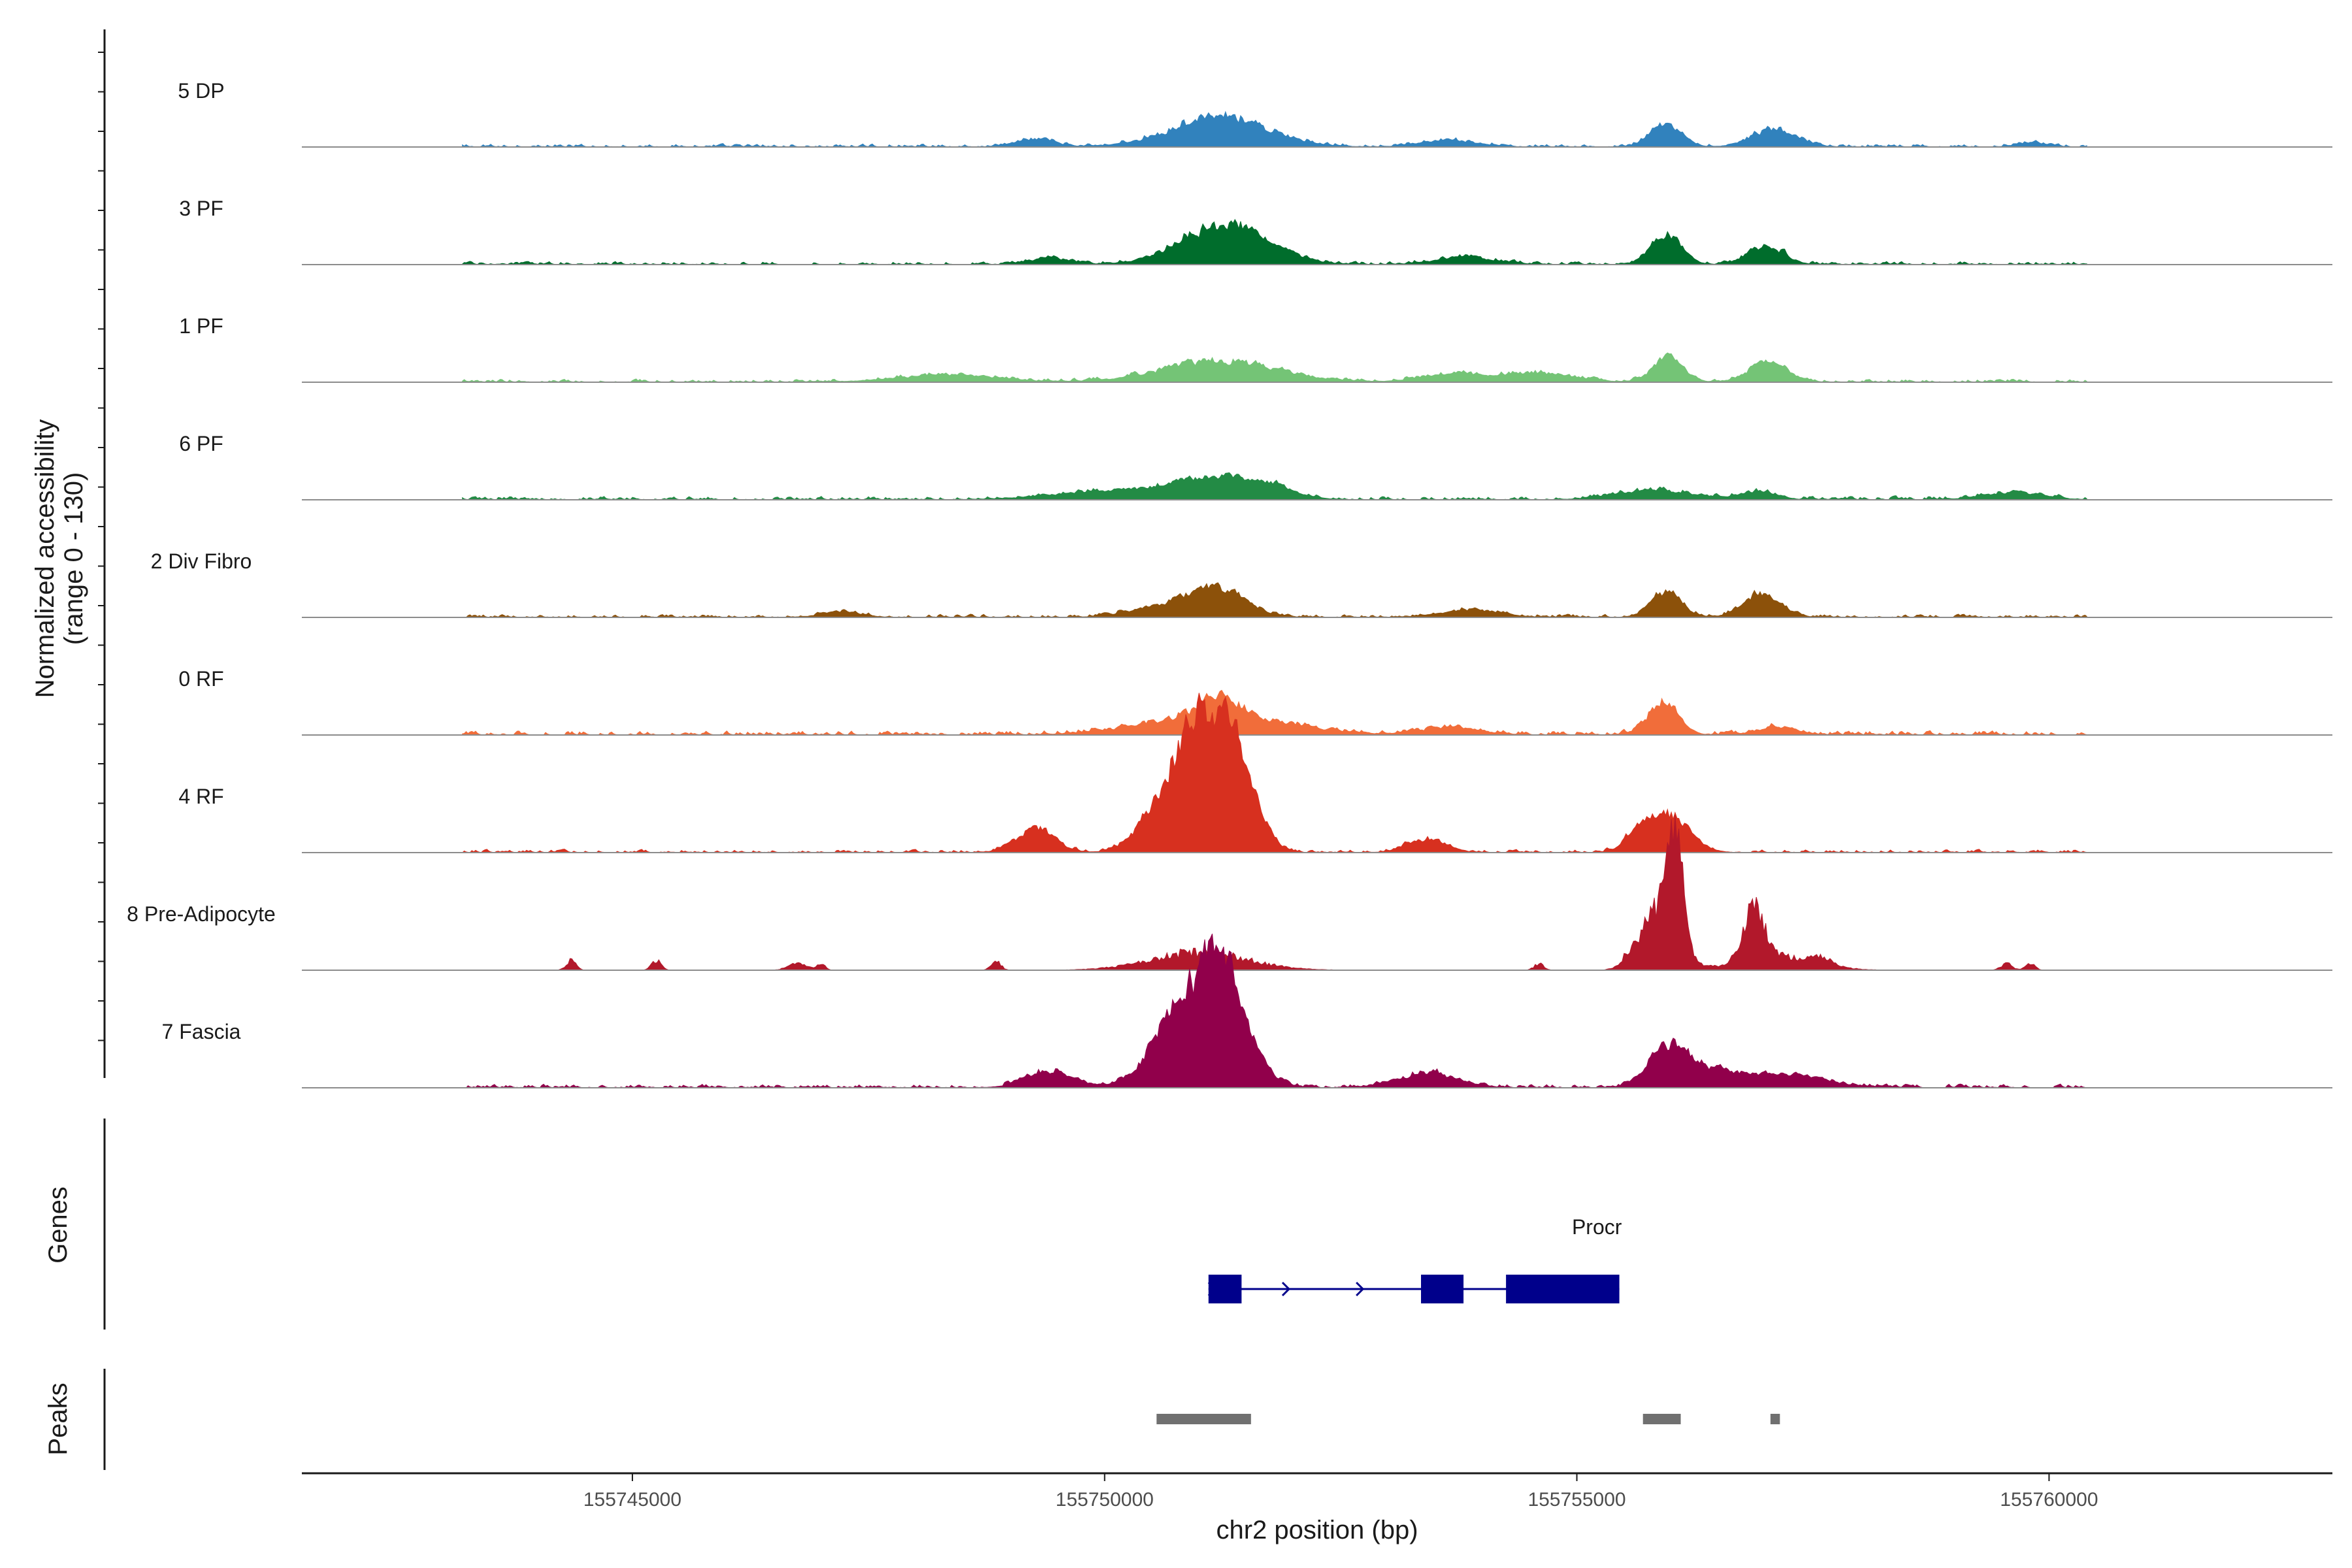 This screenshot has width=2352, height=1568. Describe the element at coordinates (45, 558) in the screenshot. I see `y-axis-title: Normalized accessibility` at that location.